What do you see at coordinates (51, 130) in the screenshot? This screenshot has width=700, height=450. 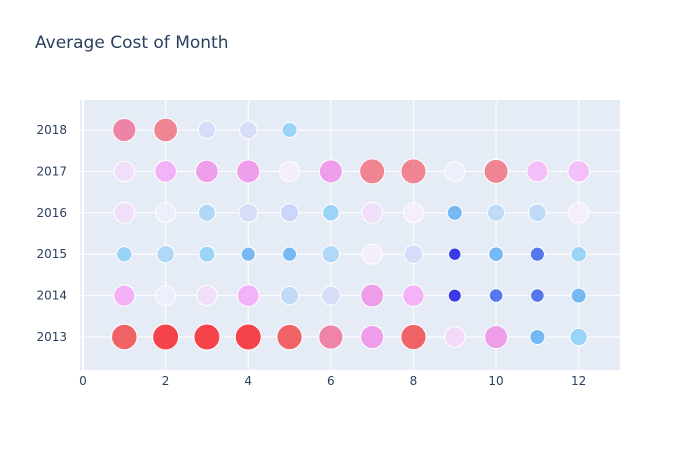 I see `y-tick-label: 2018` at bounding box center [51, 130].